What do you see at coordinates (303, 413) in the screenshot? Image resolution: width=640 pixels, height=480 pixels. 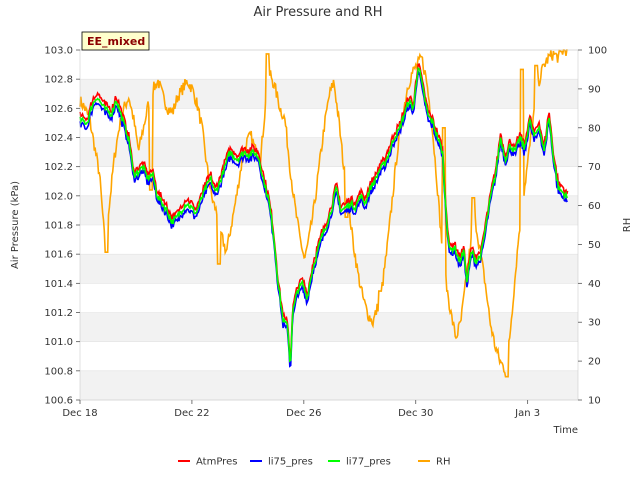 I see `x-tick-label: Dec 26` at bounding box center [303, 413].